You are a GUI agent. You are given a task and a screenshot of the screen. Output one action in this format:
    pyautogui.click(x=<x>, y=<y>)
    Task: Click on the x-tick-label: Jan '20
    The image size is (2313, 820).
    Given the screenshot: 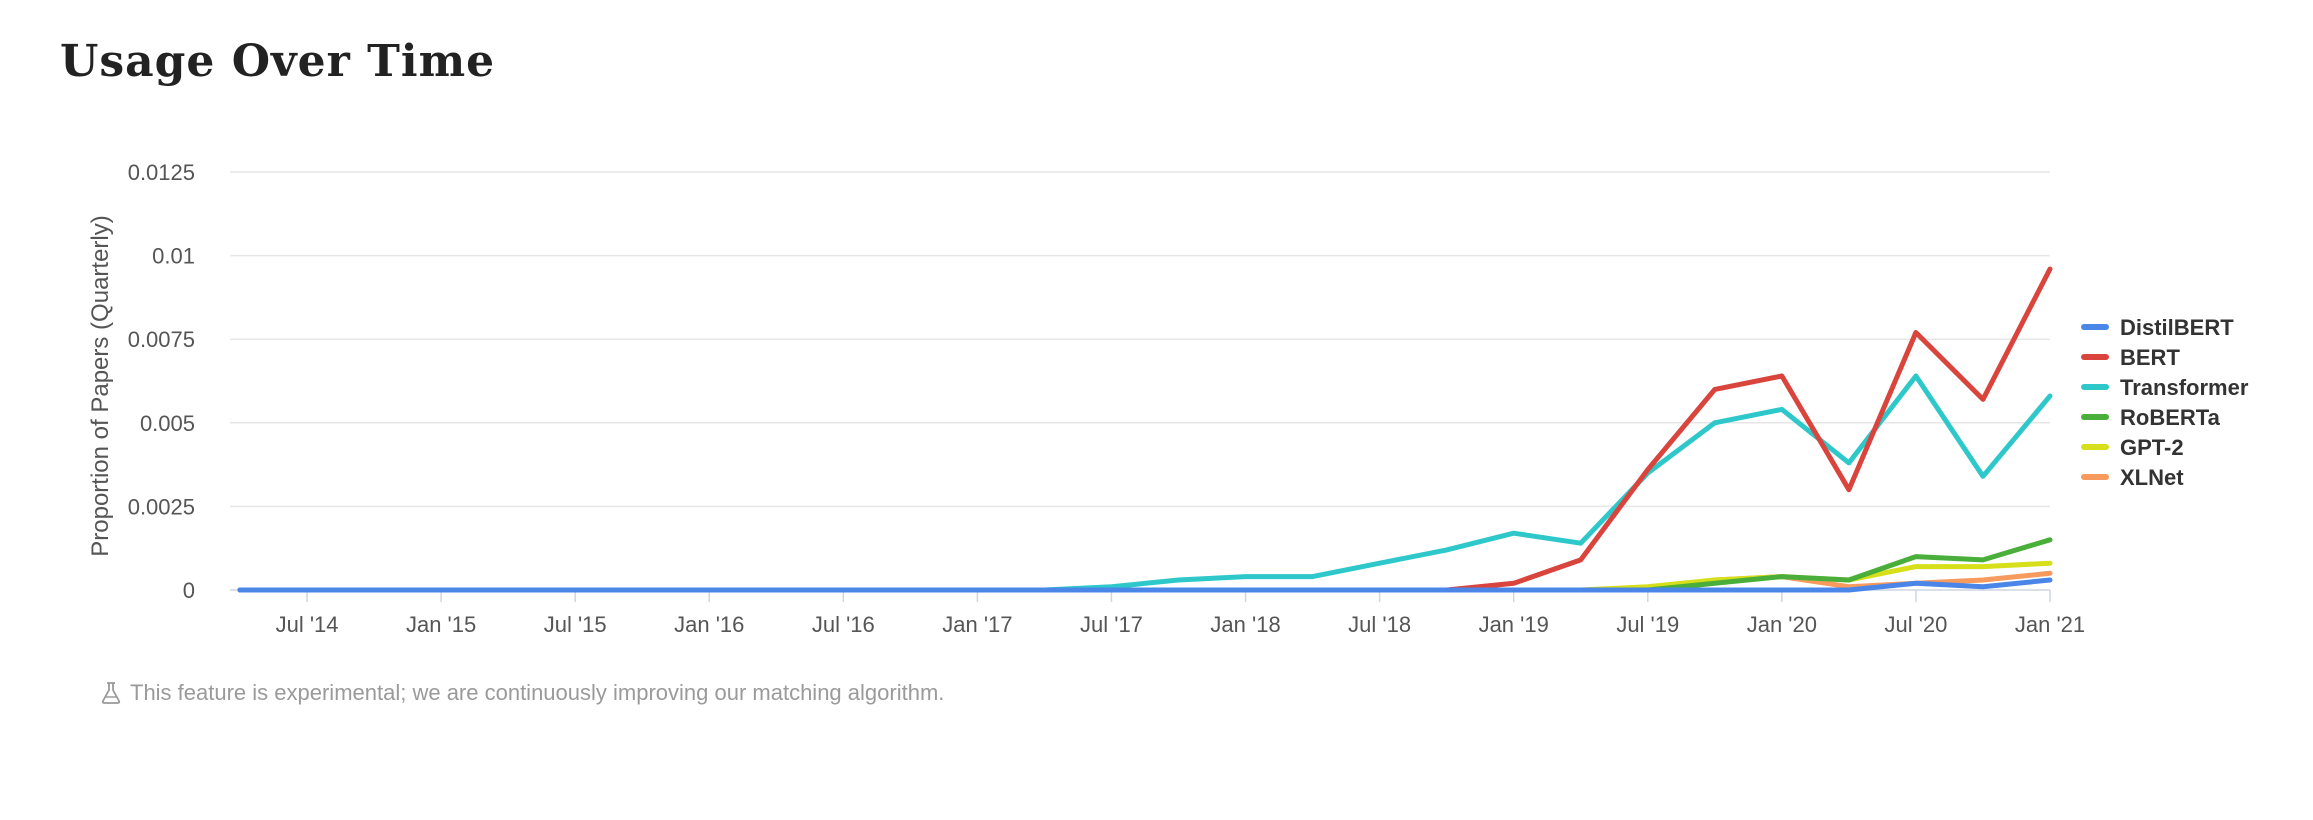 What is the action you would take?
    pyautogui.click(x=1782, y=624)
    